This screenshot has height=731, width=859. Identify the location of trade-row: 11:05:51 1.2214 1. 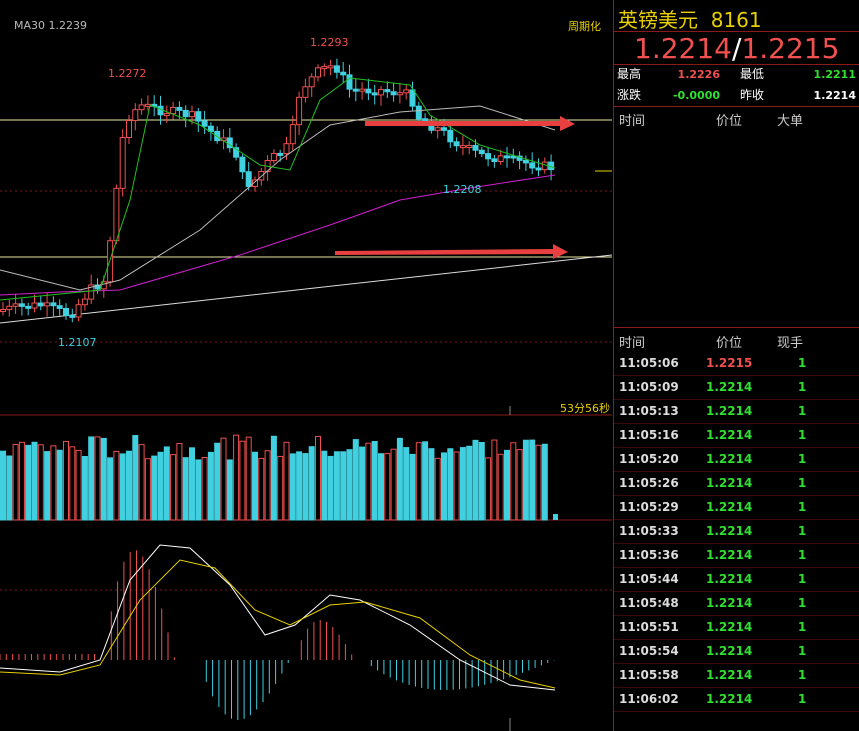
(736, 627).